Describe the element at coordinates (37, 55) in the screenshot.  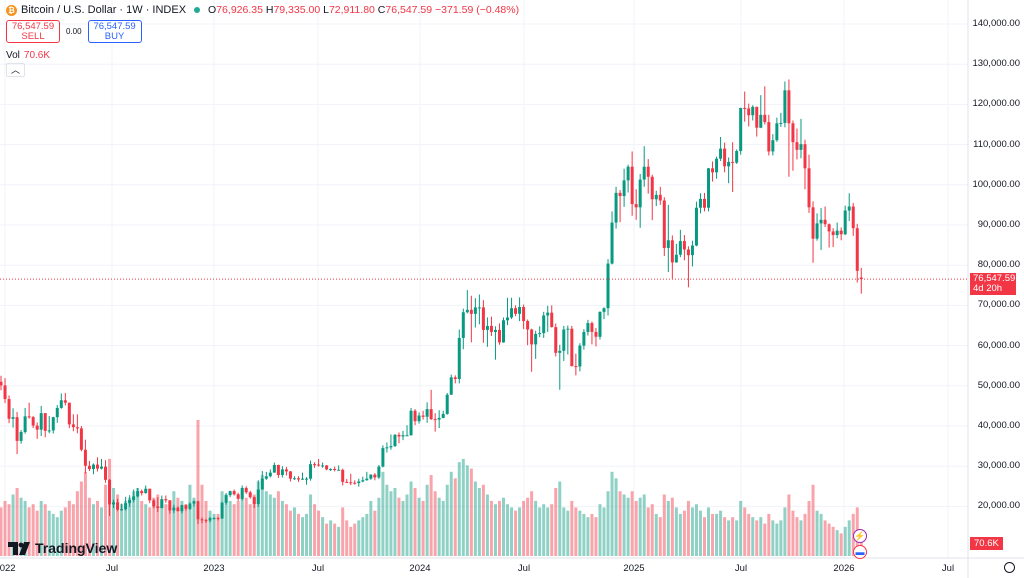
I see `volume-value: 70.6K` at that location.